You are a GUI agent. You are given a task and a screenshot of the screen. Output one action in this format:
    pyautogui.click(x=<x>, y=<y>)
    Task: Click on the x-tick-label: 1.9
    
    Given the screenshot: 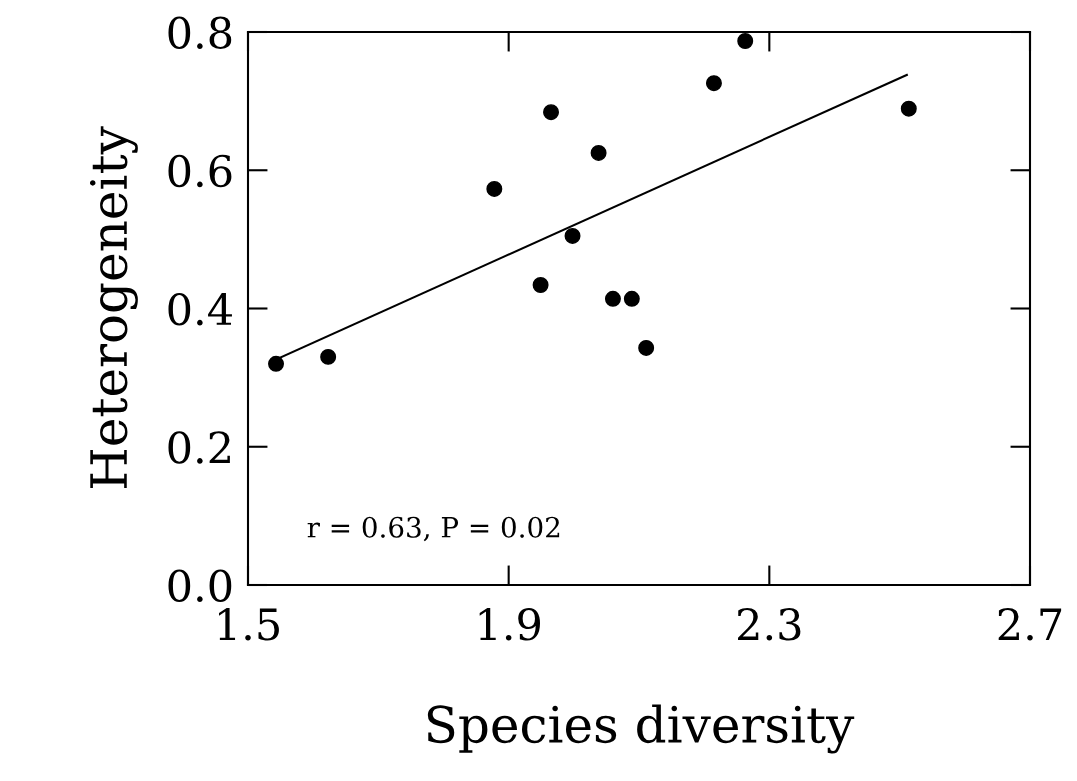 What is the action you would take?
    pyautogui.click(x=509, y=624)
    